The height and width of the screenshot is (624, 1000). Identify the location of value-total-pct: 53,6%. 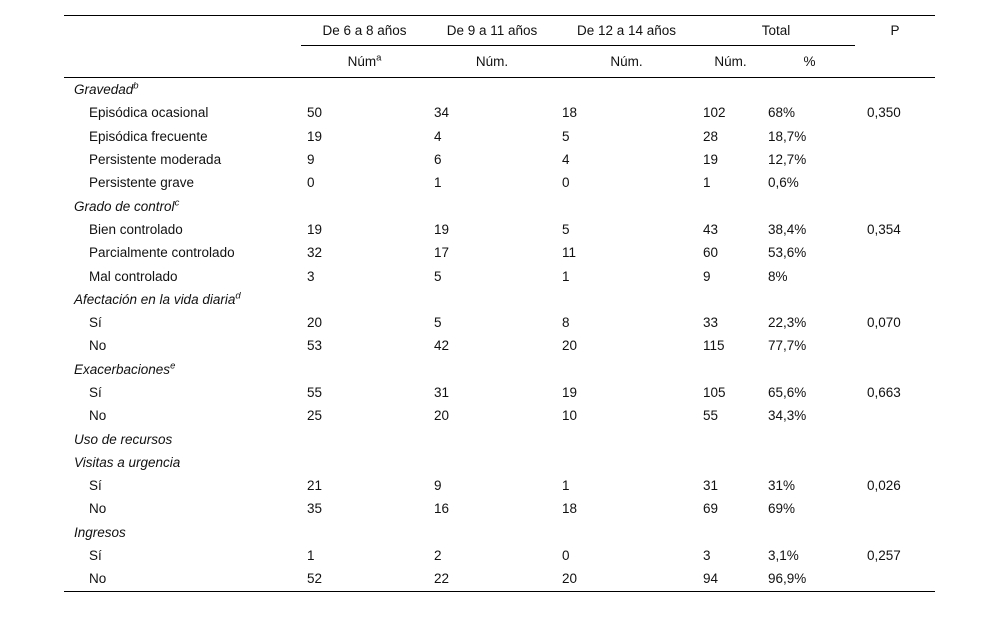
(787, 253).